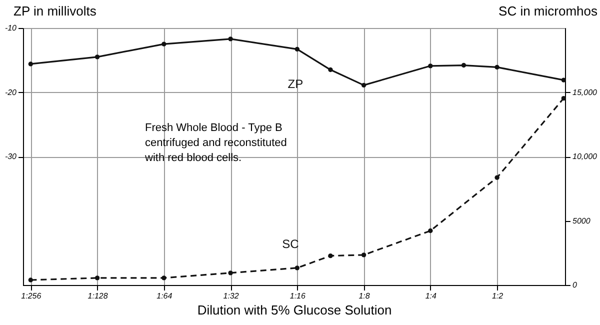 This screenshot has height=325, width=600. I want to click on x-tick-label: 1:64, so click(164, 296).